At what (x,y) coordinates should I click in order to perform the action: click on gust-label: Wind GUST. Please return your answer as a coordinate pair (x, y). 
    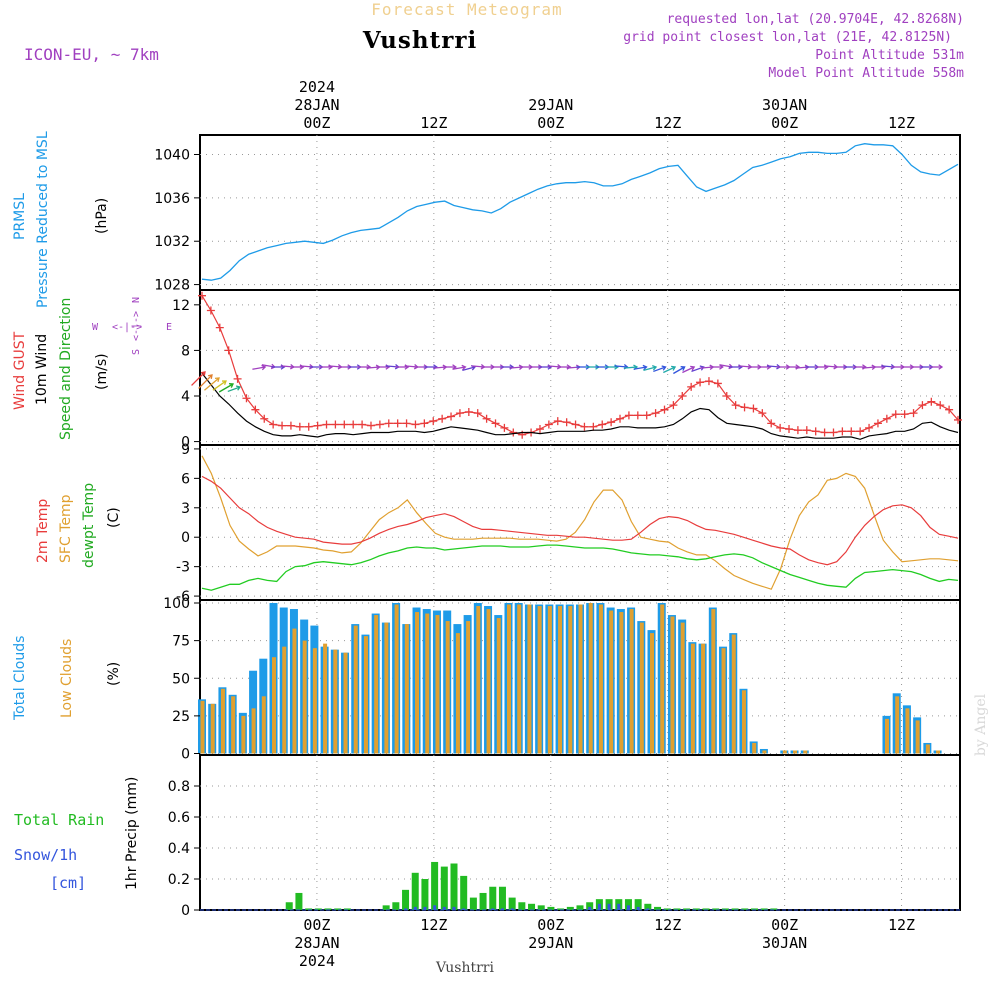
    Looking at the image, I should click on (20, 370).